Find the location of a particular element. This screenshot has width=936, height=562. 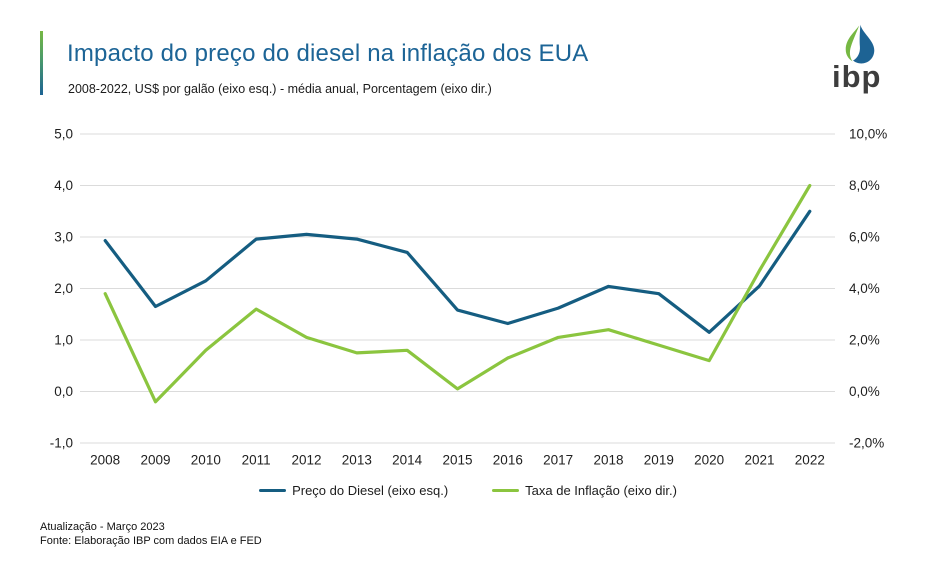

title-accent-bar is located at coordinates (41, 63).